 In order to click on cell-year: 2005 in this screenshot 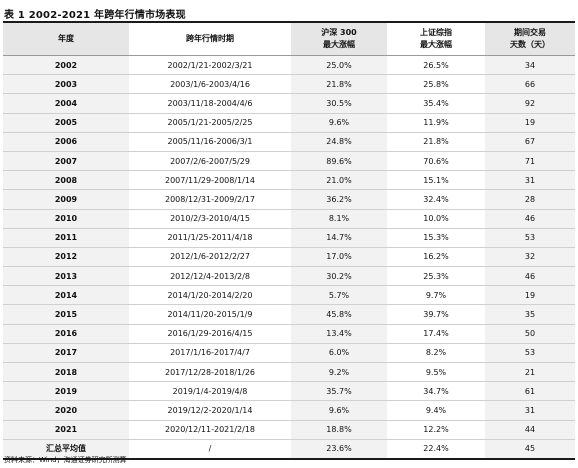, I will do `click(66, 123)`.